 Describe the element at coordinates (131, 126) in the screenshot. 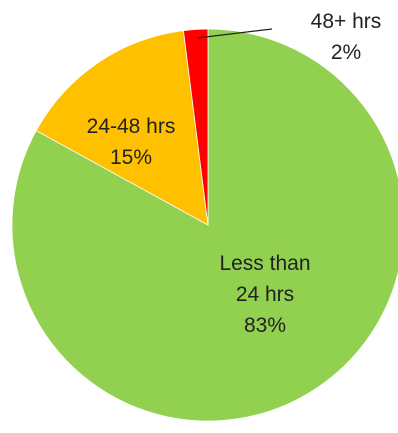

I see `data-label-category: 24-48 hrs` at that location.